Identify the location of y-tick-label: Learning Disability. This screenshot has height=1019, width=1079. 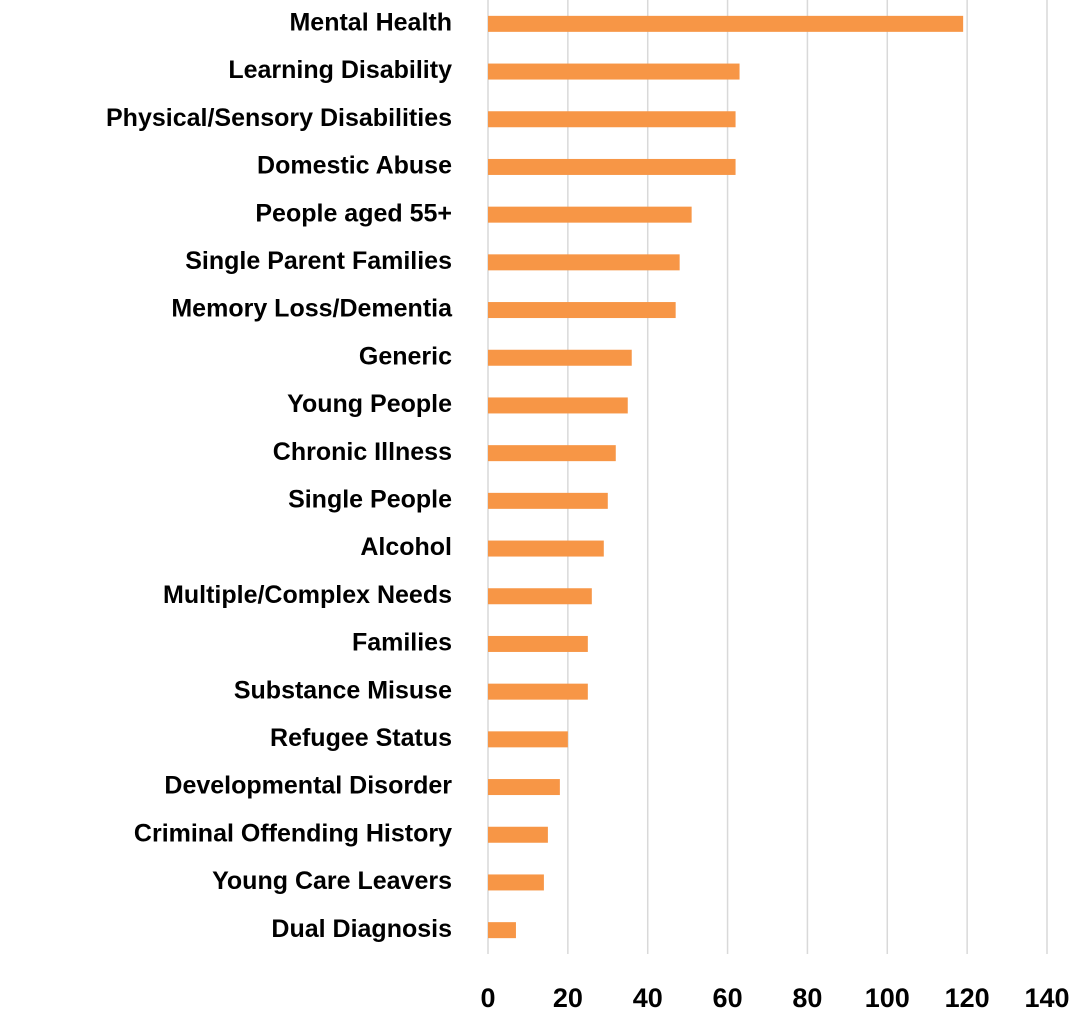
(340, 70).